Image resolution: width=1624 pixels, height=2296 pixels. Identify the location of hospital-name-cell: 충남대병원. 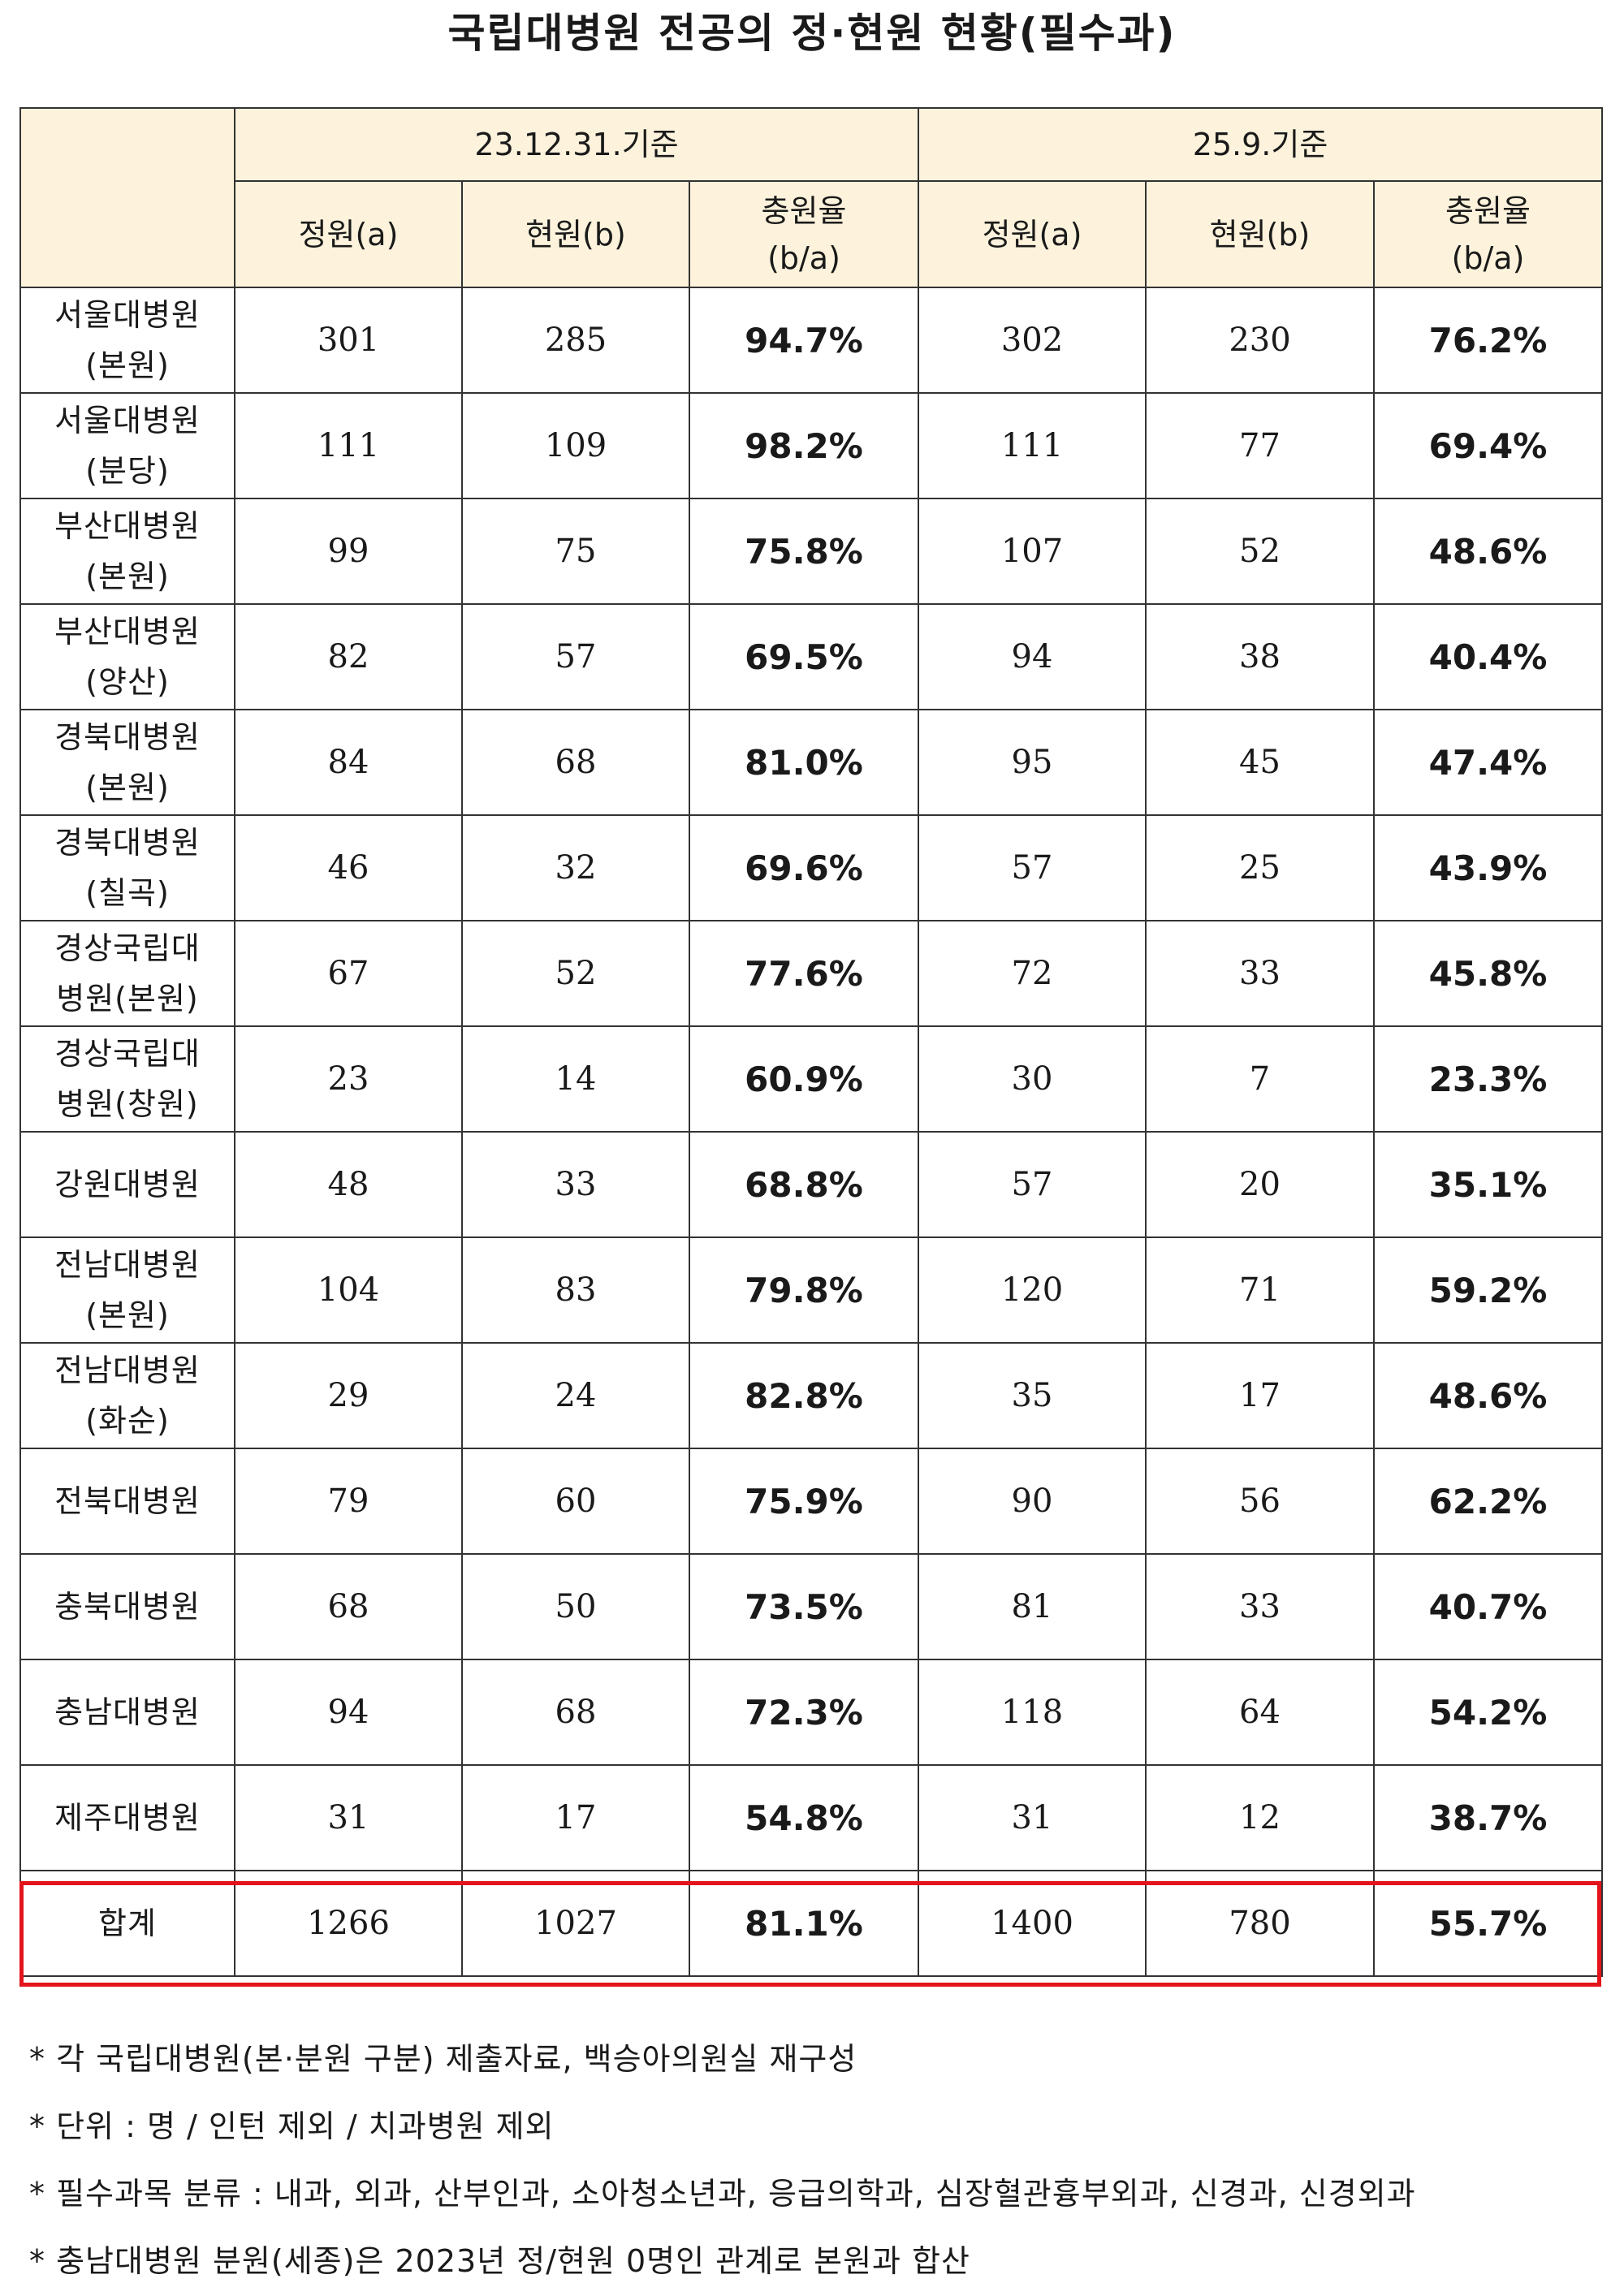
(127, 1712).